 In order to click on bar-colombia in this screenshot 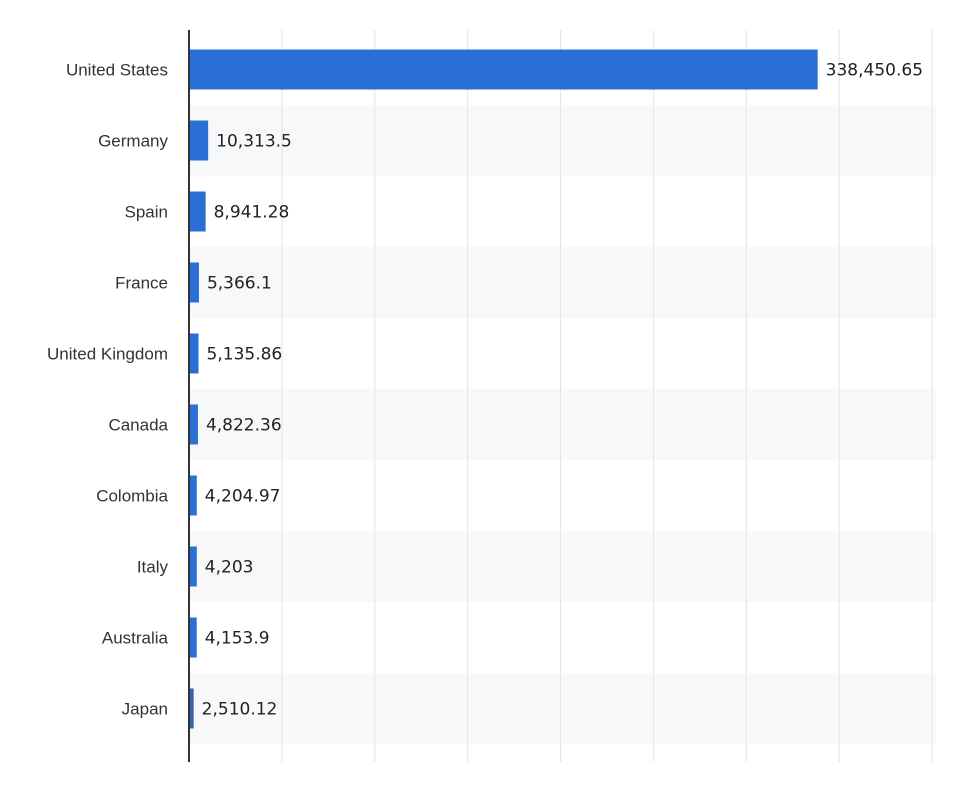, I will do `click(193, 495)`.